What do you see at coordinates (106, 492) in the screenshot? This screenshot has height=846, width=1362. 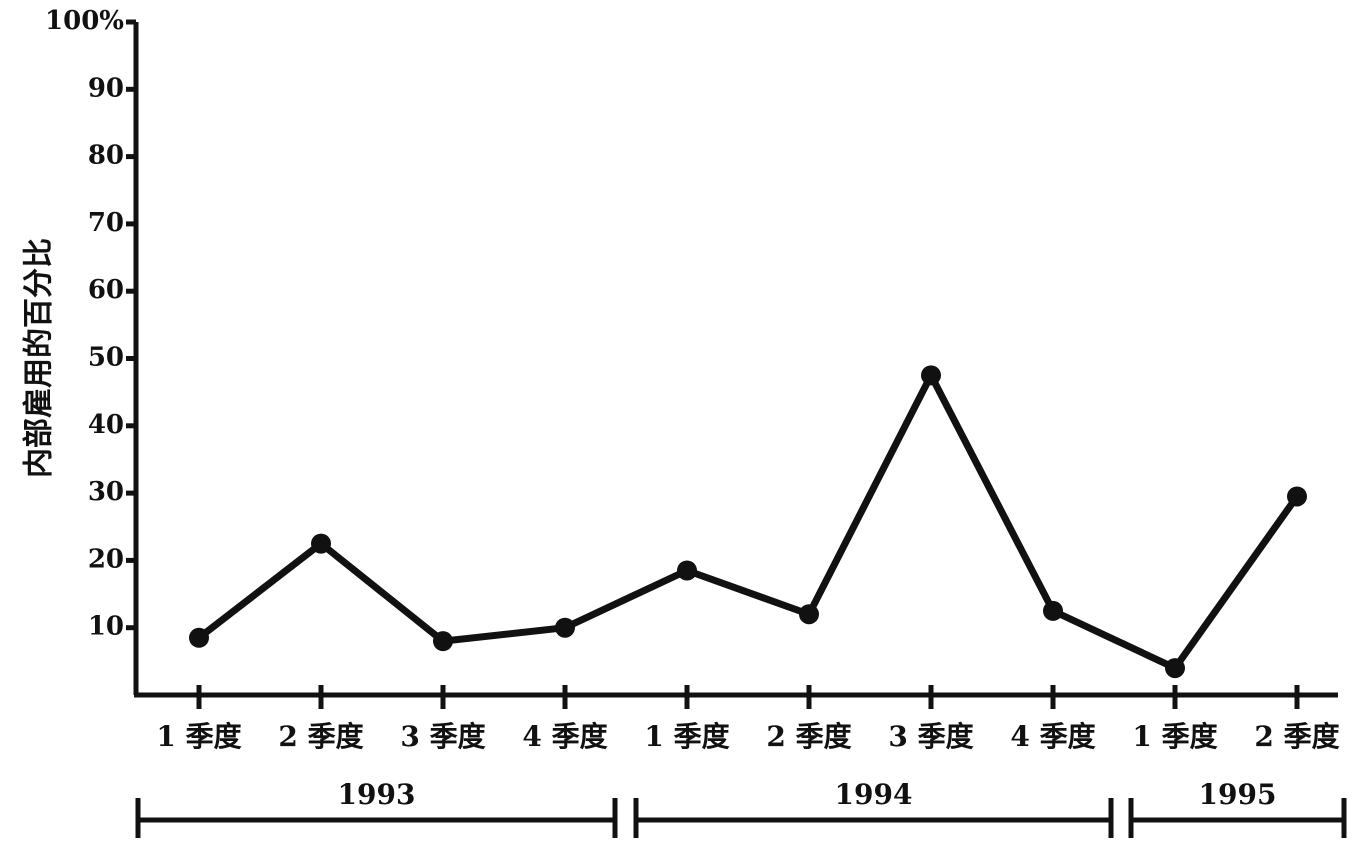 I see `y-tick-label: 30` at bounding box center [106, 492].